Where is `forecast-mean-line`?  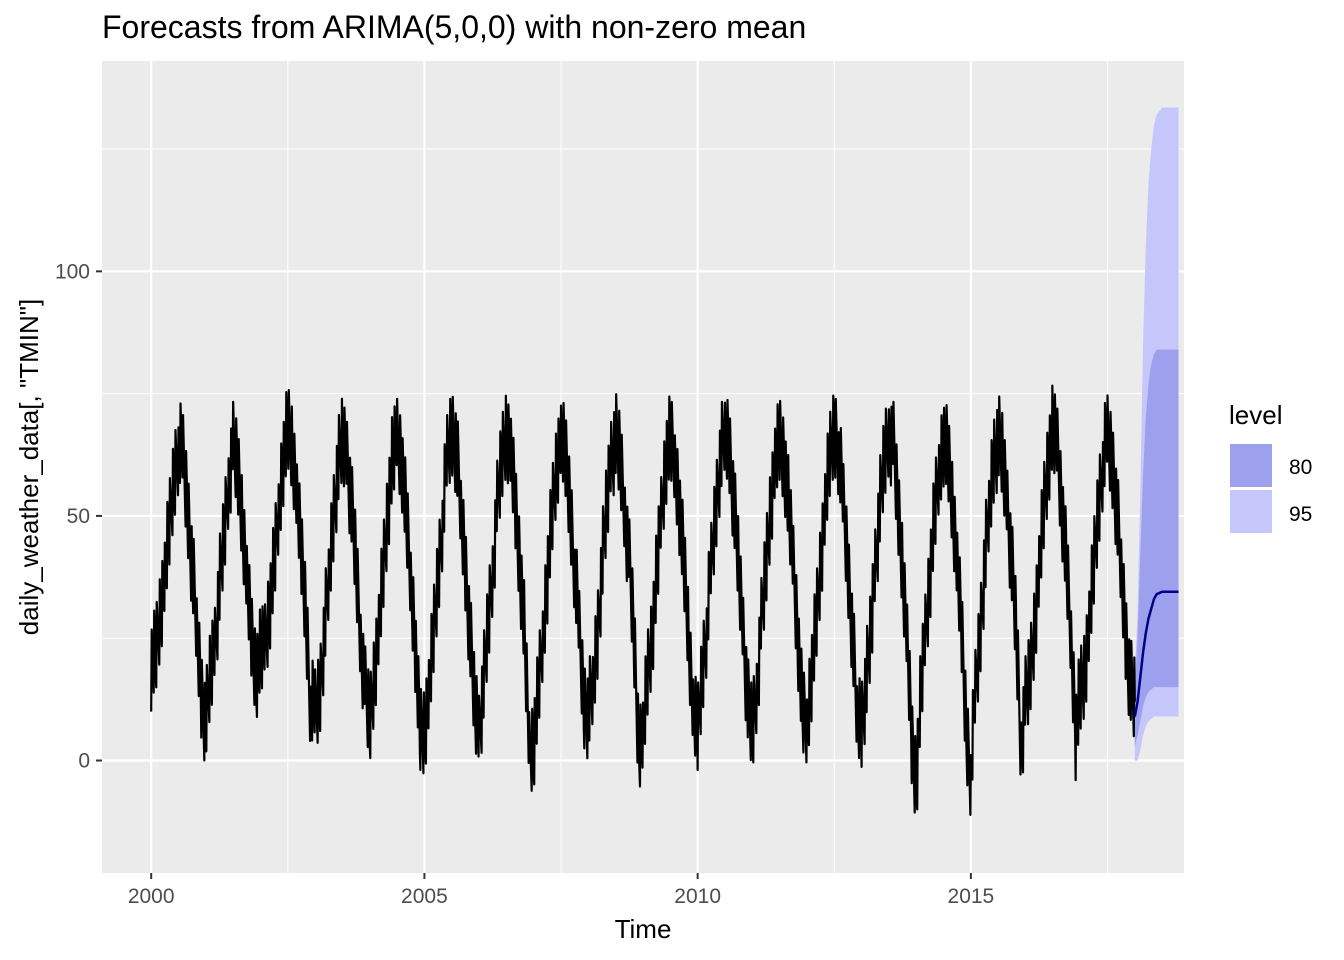
forecast-mean-line is located at coordinates (1156, 653).